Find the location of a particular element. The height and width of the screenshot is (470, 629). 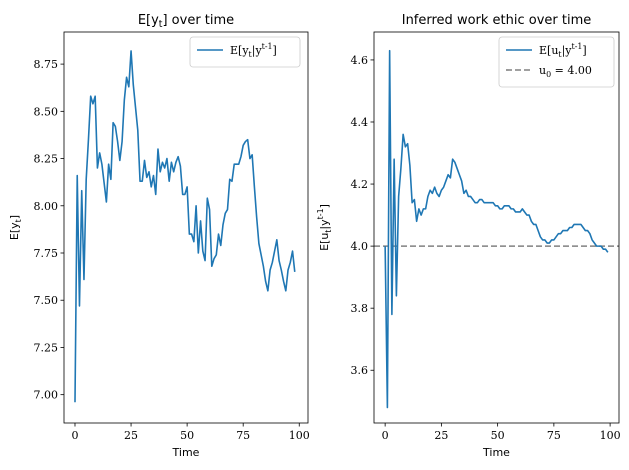

y-tick-label: 8.00 is located at coordinates (46, 206).